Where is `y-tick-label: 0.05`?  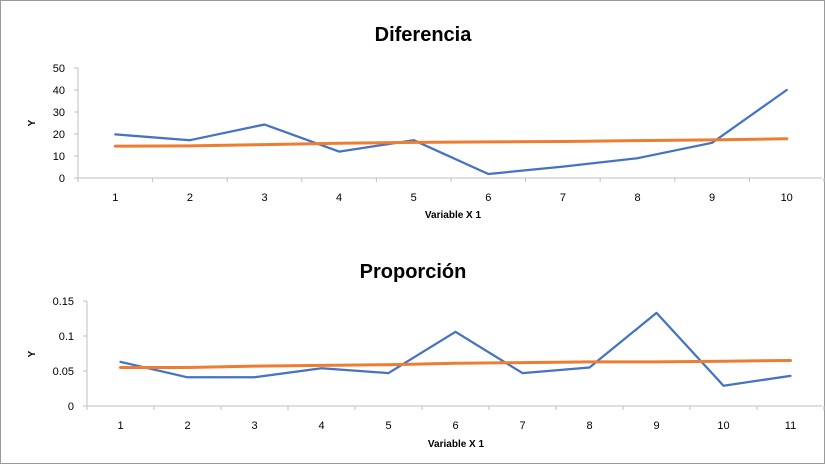 y-tick-label: 0.05 is located at coordinates (63, 372).